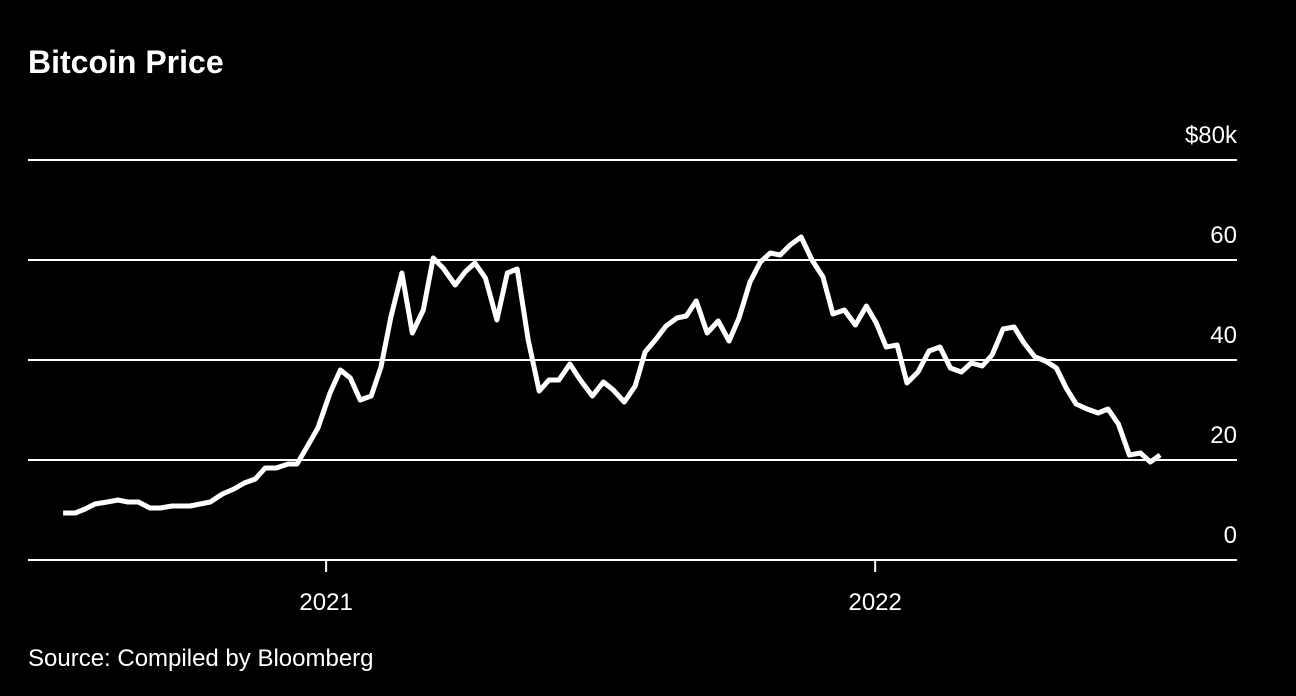 The image size is (1296, 696). Describe the element at coordinates (325, 602) in the screenshot. I see `x-tick-label: 2021` at that location.